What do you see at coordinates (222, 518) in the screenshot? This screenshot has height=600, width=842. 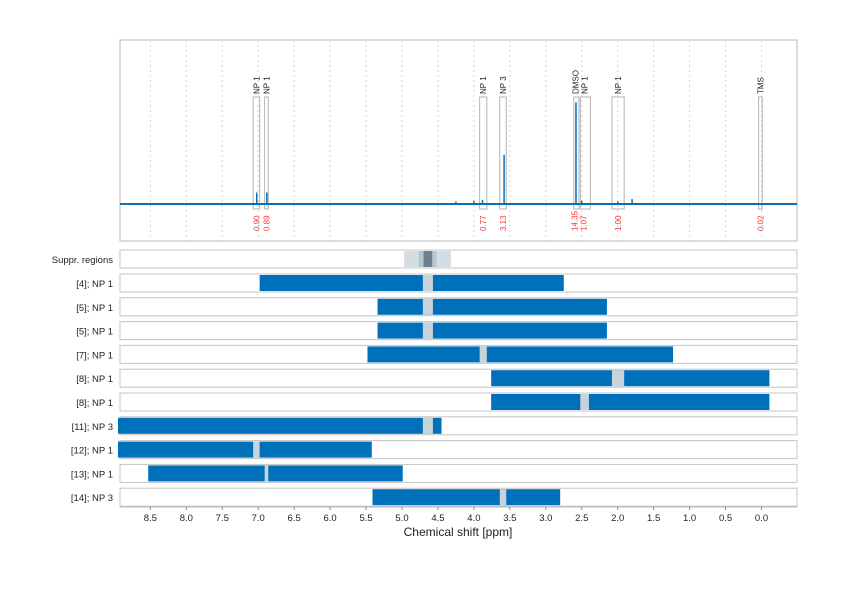 I see `x-tick-label: 7.5` at bounding box center [222, 518].